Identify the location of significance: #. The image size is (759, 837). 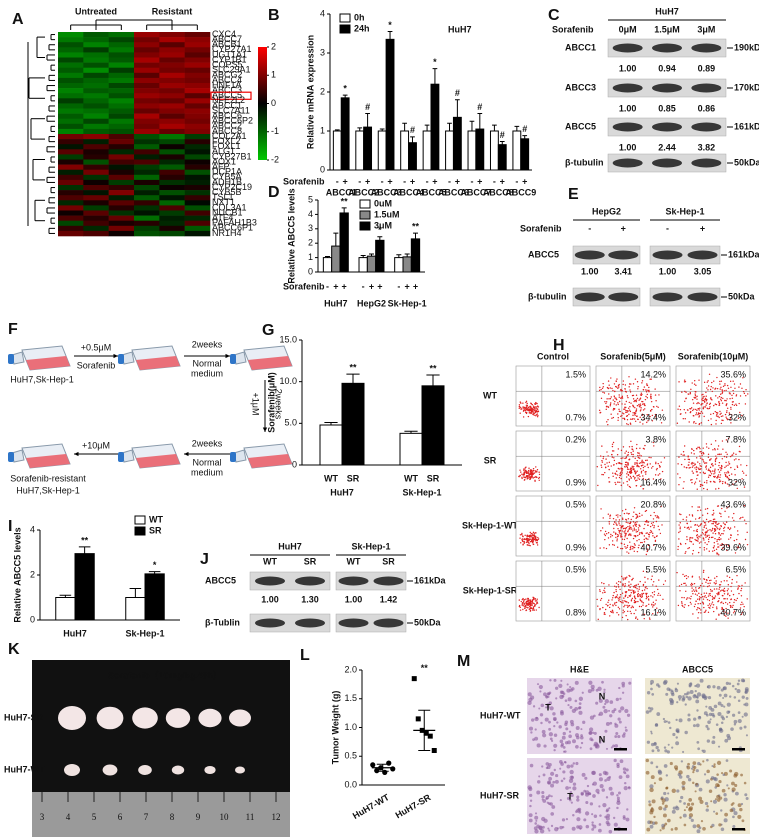
(367, 107).